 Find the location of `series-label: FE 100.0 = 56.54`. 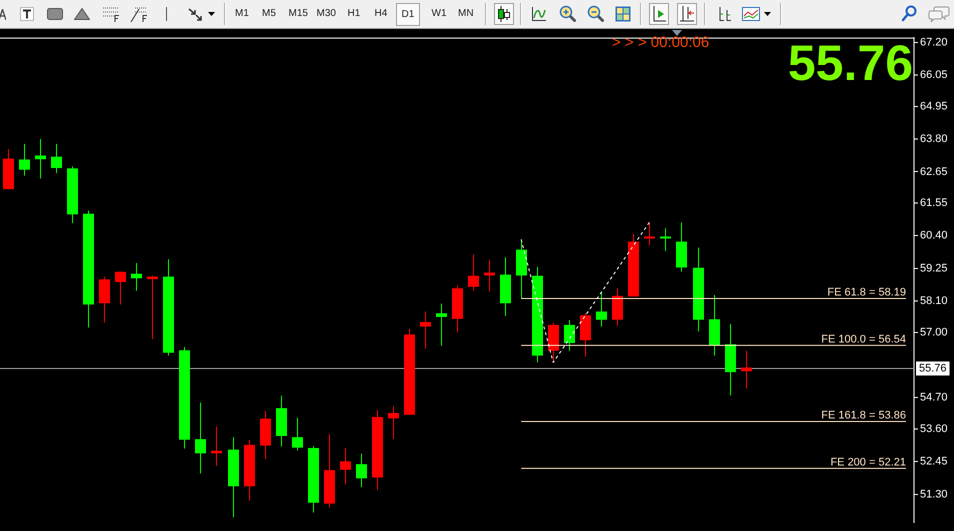

series-label: FE 100.0 = 56.54 is located at coordinates (863, 339).